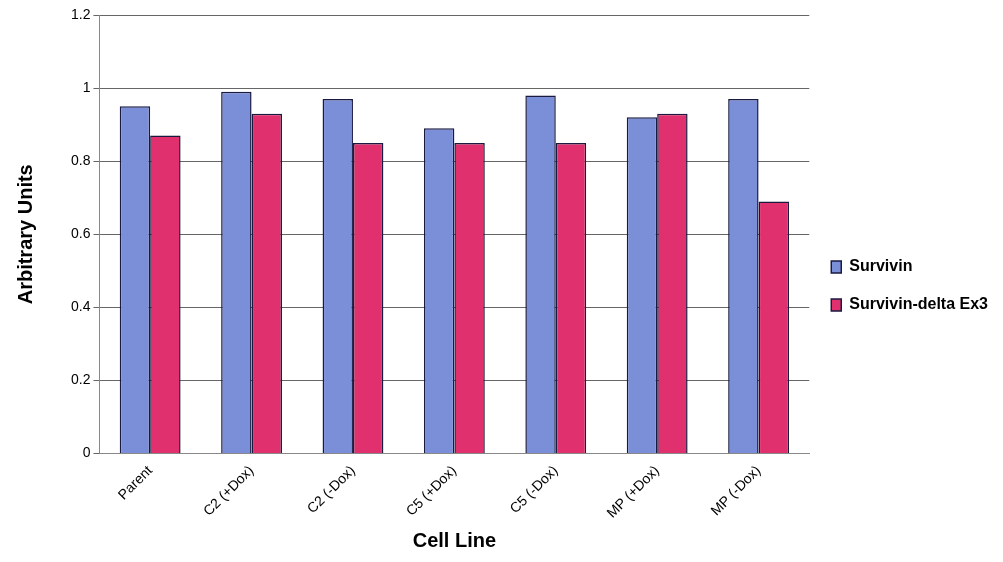 The image size is (1003, 562). What do you see at coordinates (80, 306) in the screenshot?
I see `y-tick-label: 0.4` at bounding box center [80, 306].